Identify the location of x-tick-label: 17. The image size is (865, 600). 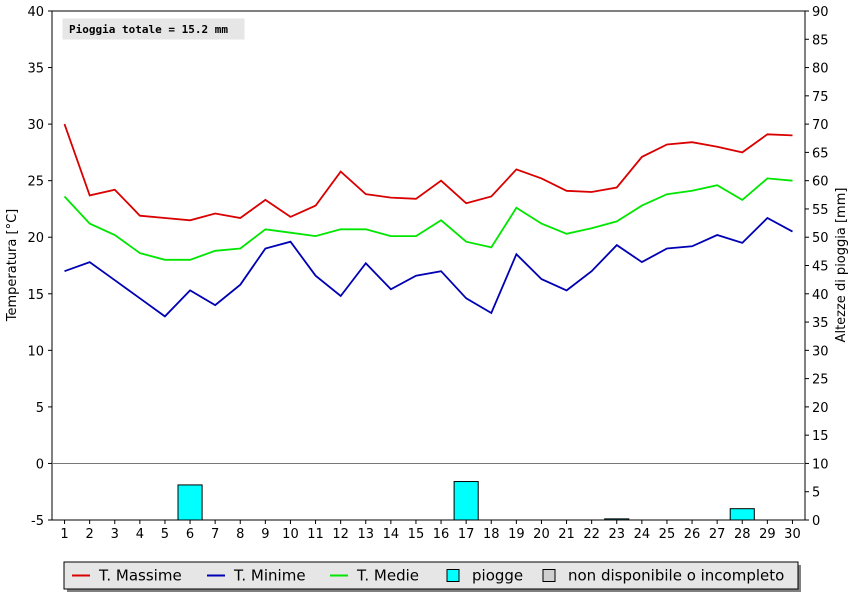
(466, 534).